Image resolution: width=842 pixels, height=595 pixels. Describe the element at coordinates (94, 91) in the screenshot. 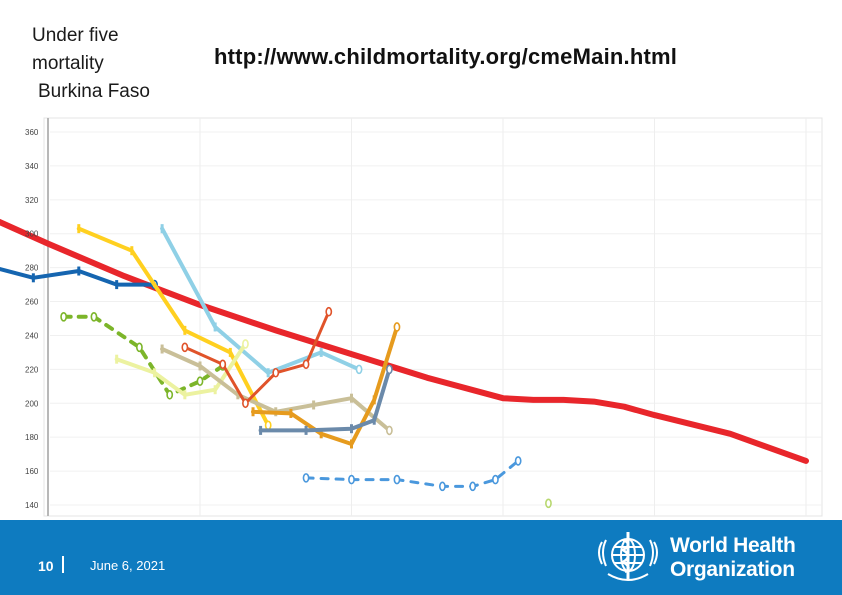

I see `title-line-3: Burkina Faso` at that location.